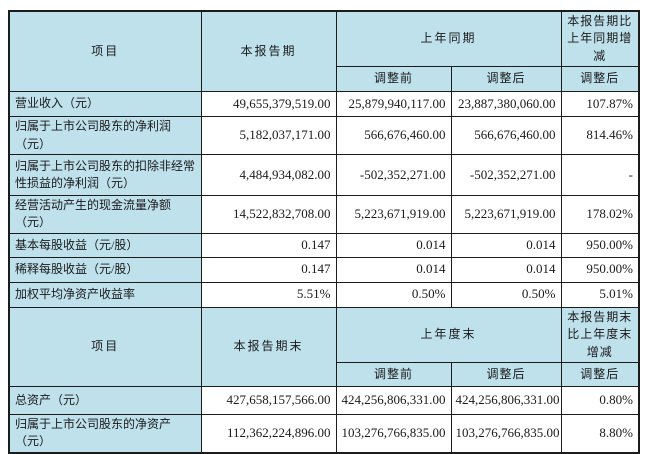 The image size is (645, 454). I want to click on header-change-title-2: 本报告期末比上年度末增减, so click(600, 334).